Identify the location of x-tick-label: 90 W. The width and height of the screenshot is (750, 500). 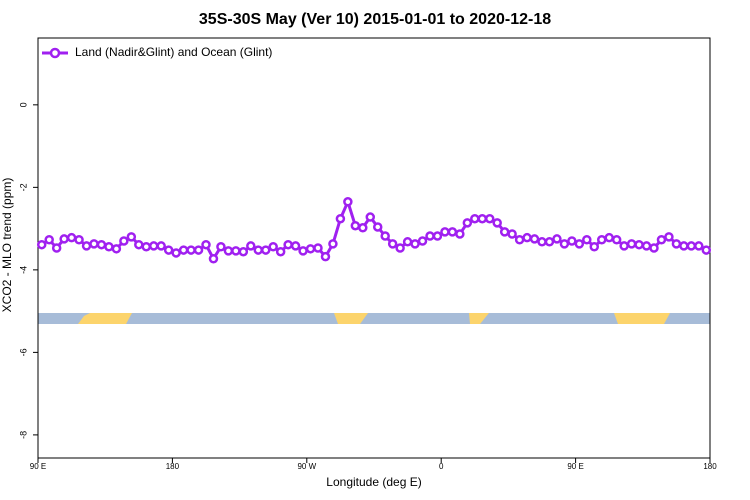
(306, 466).